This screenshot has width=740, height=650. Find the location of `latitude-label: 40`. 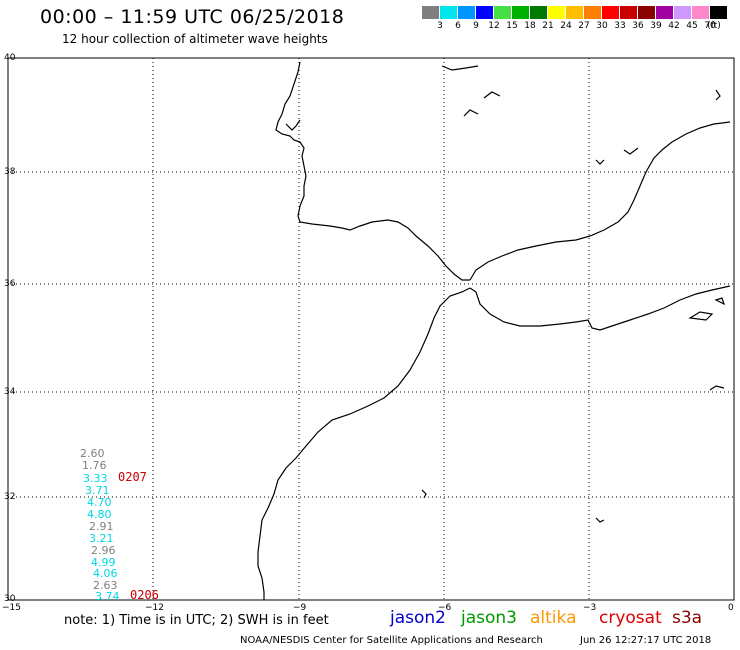

latitude-label: 40 is located at coordinates (10, 58).